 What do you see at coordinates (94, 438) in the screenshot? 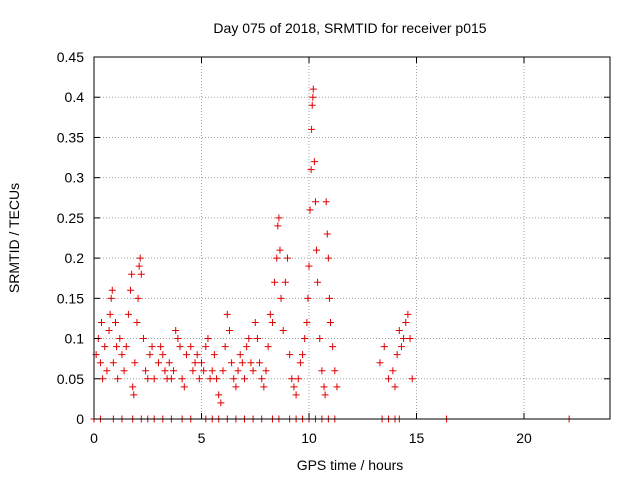
I see `x-tick-label: 0` at bounding box center [94, 438].